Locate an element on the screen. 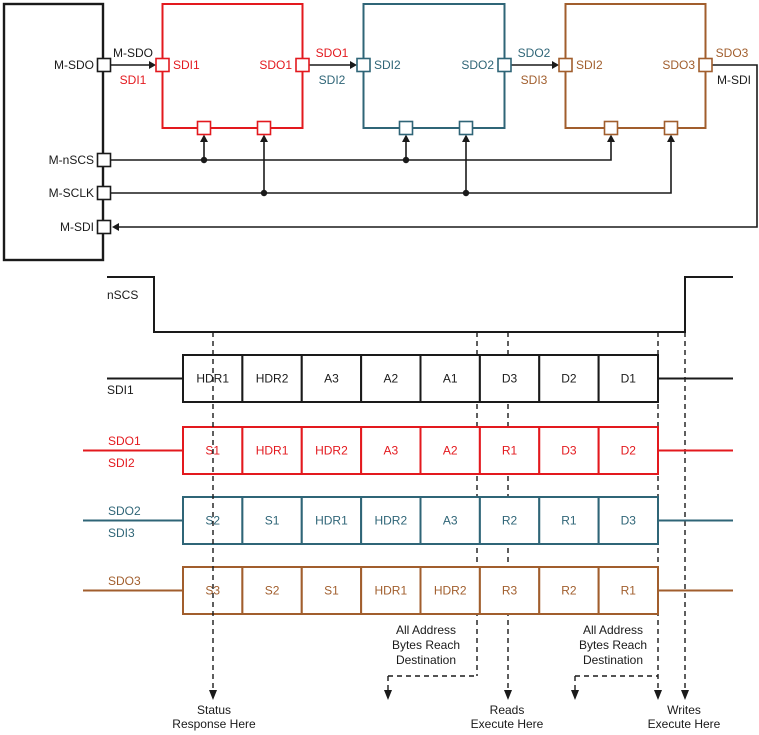 The height and width of the screenshot is (735, 759). wire3-below-label: SDI3 is located at coordinates (534, 80).